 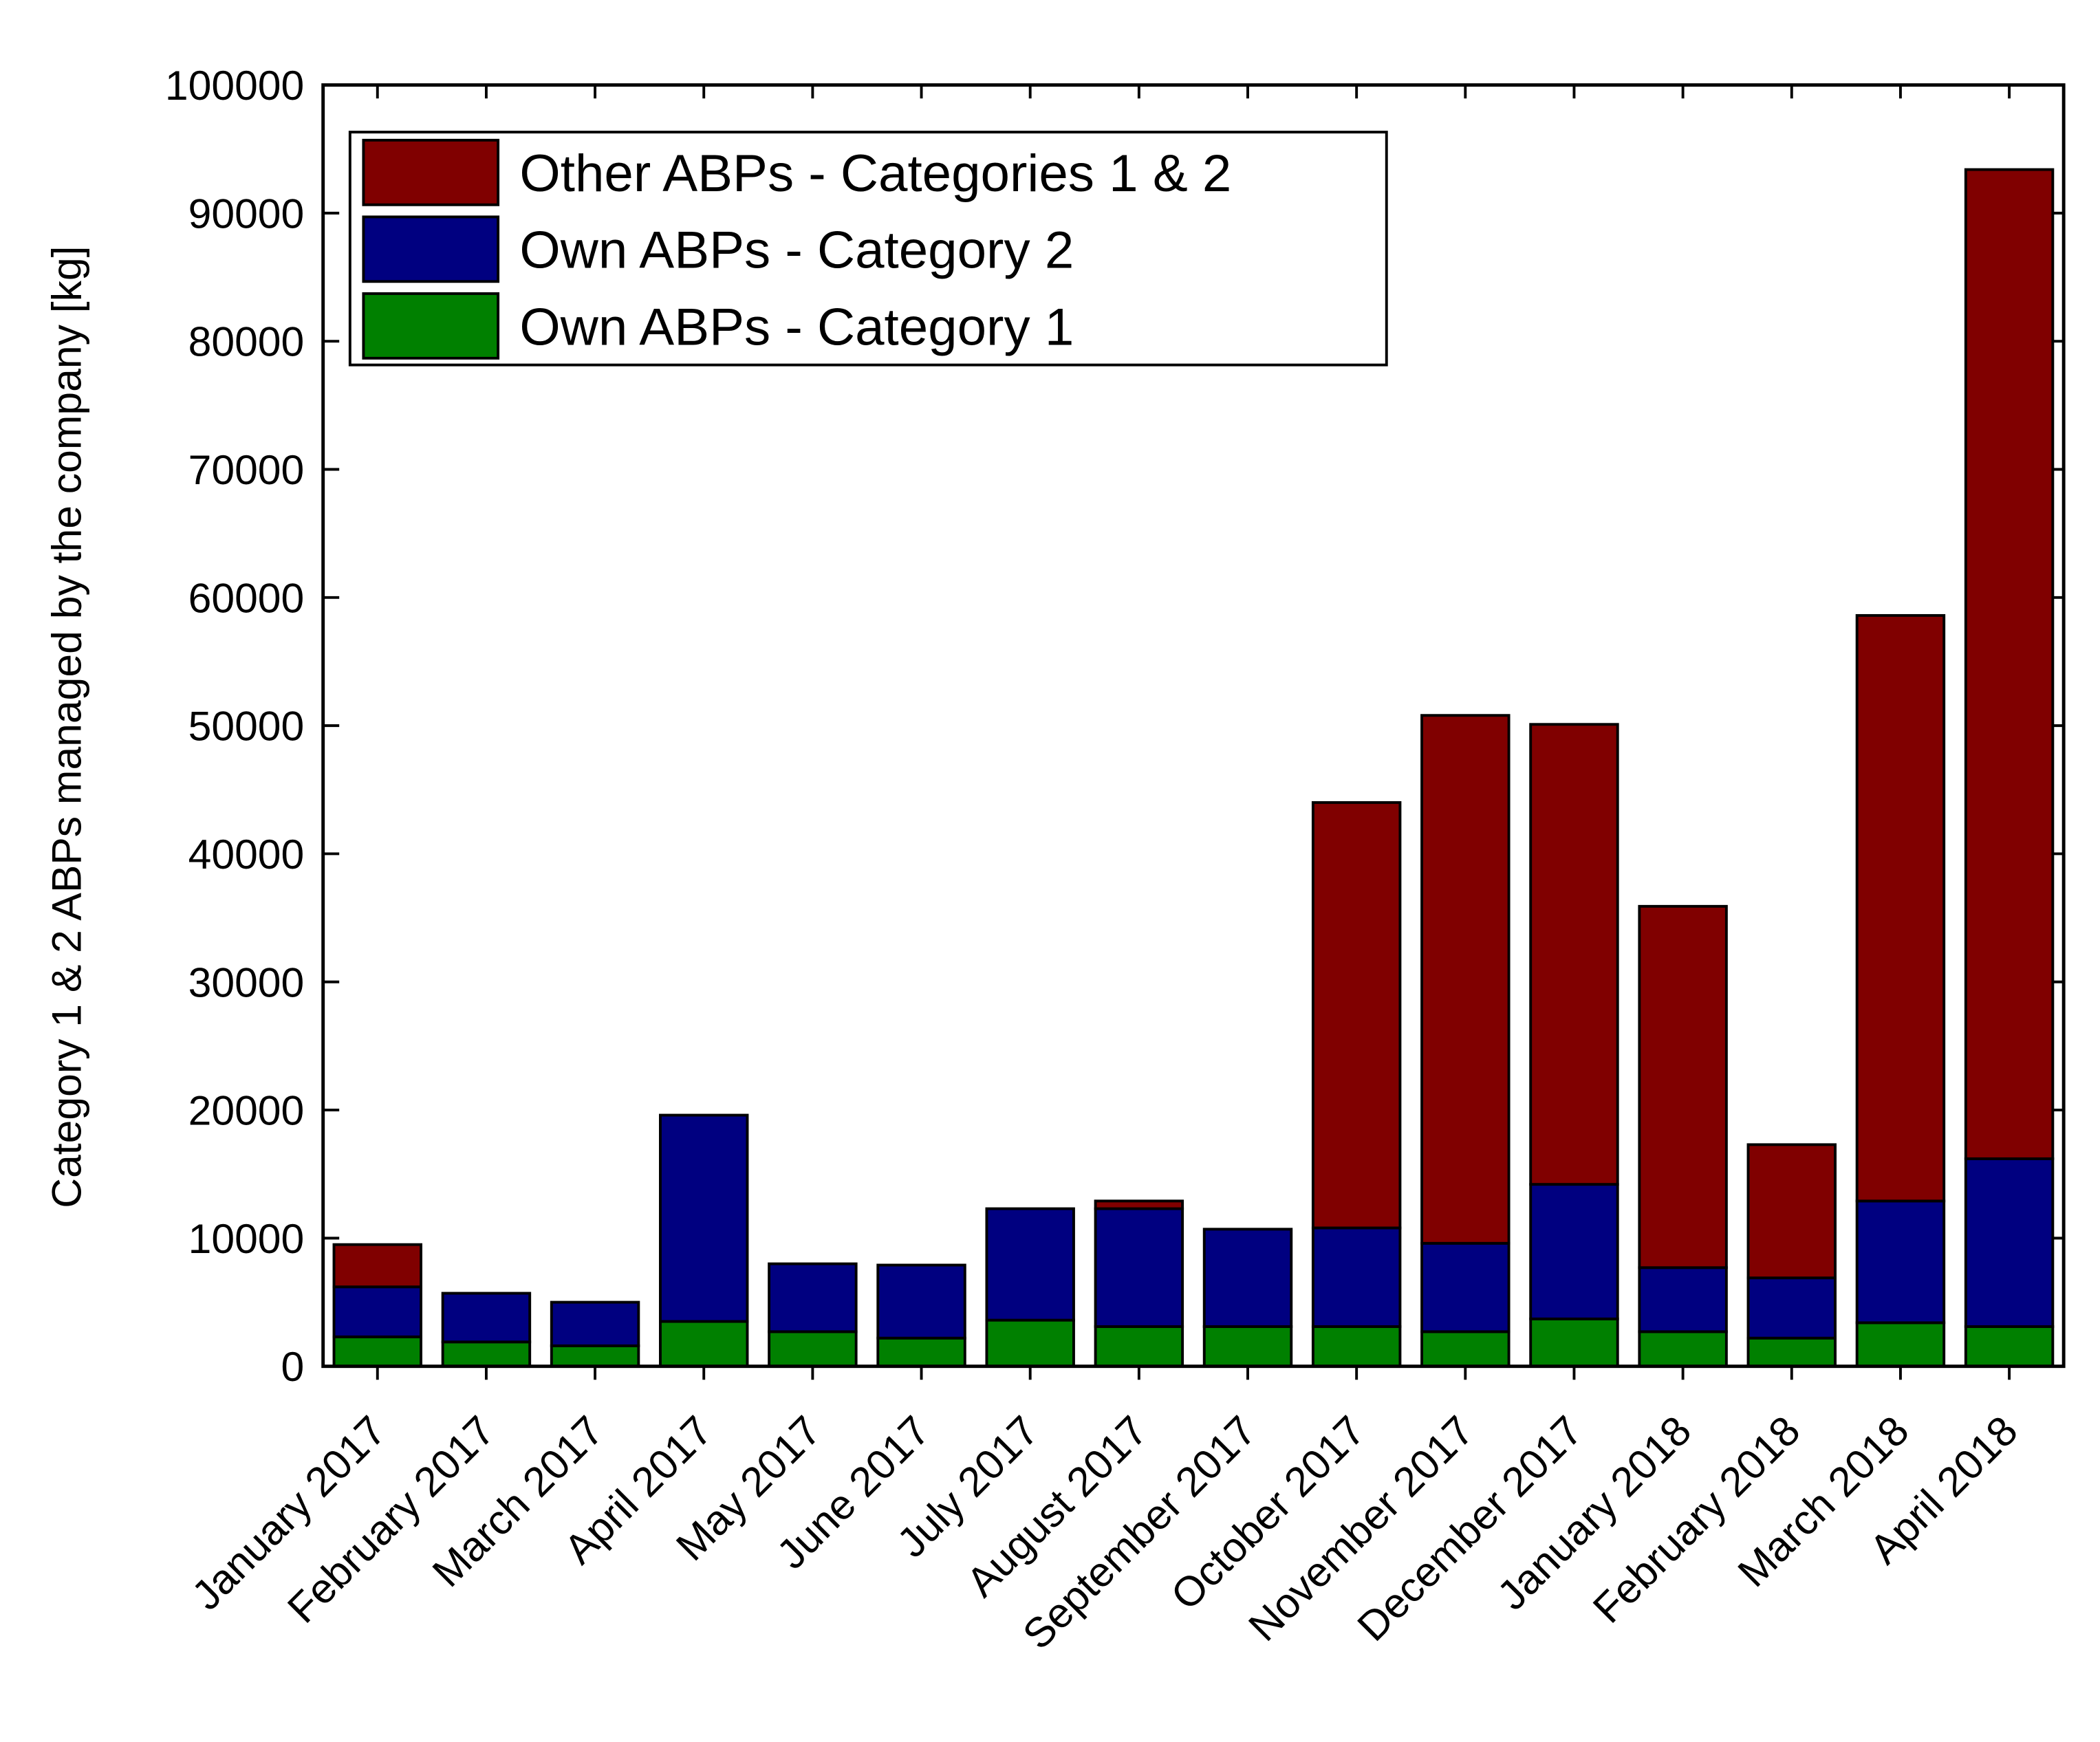 I want to click on y-tick-label: 70000, so click(x=246, y=469).